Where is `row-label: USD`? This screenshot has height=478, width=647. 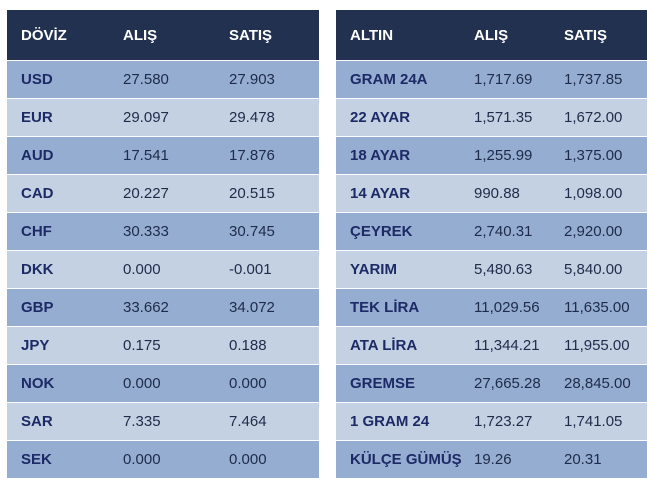
row-label: USD is located at coordinates (59, 80).